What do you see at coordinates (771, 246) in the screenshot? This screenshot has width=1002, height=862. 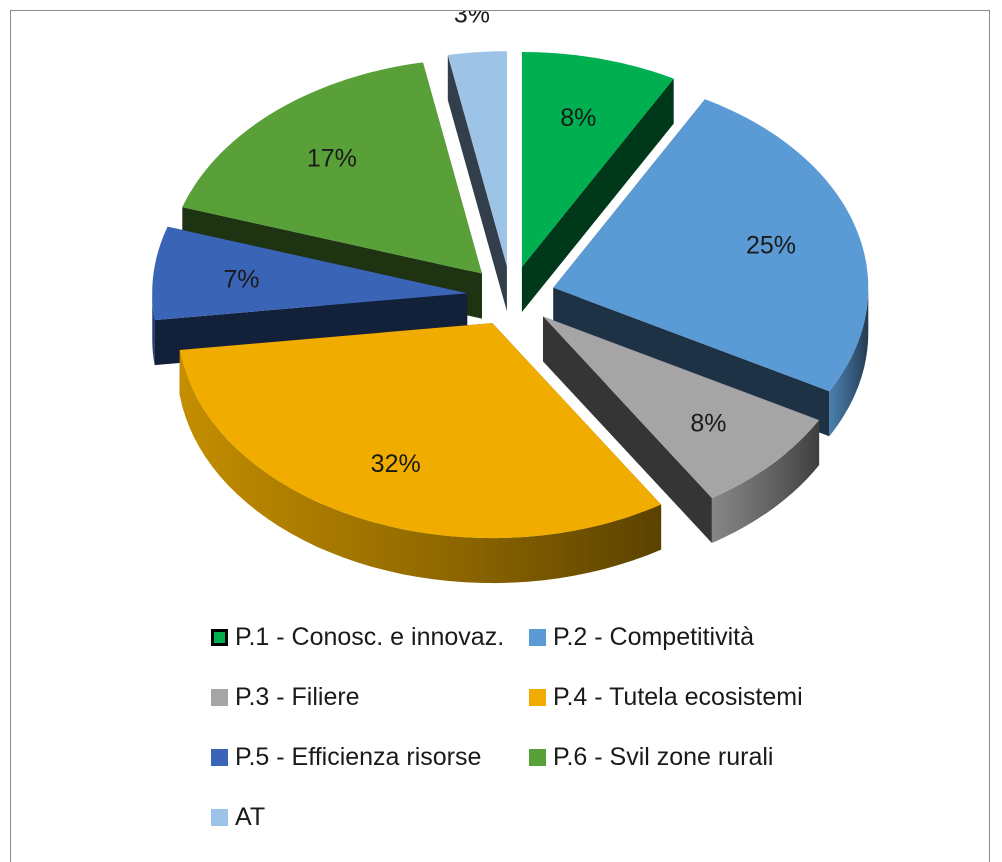 I see `data-label-p2: 25%` at bounding box center [771, 246].